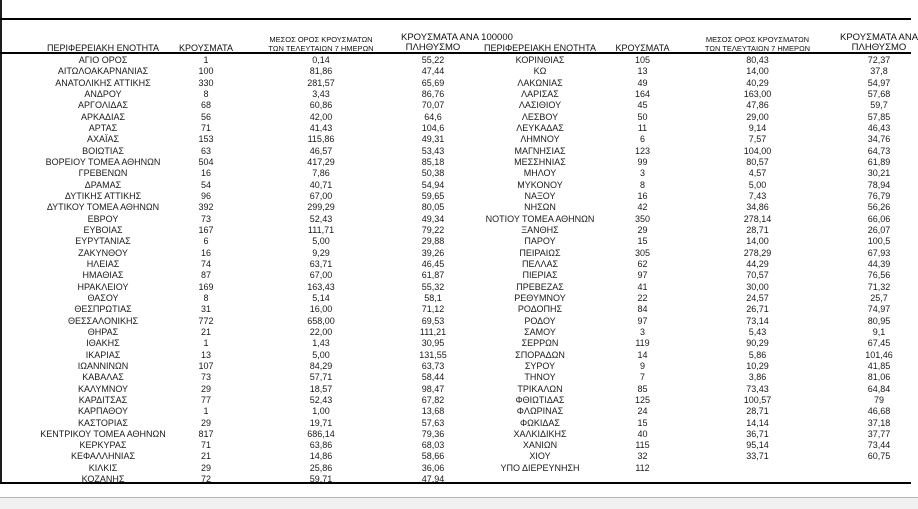  What do you see at coordinates (433, 309) in the screenshot?
I see `per100k-cell: 71,12` at bounding box center [433, 309].